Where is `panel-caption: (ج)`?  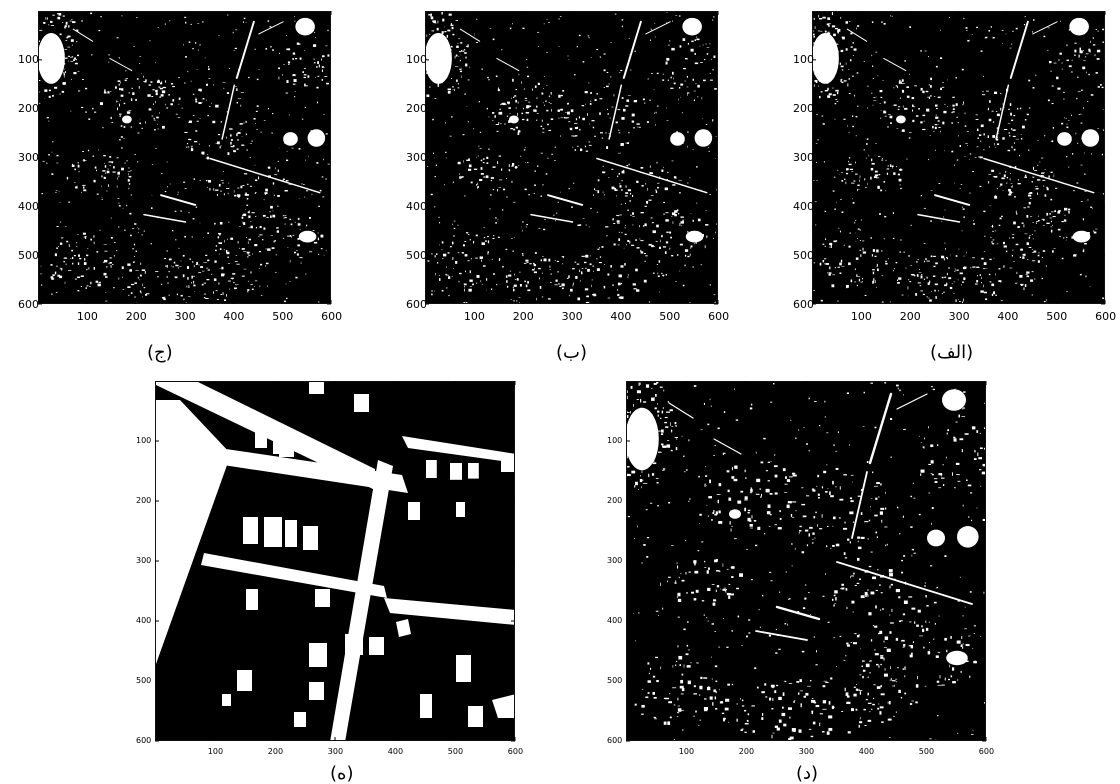 panel-caption: (ج) is located at coordinates (160, 353).